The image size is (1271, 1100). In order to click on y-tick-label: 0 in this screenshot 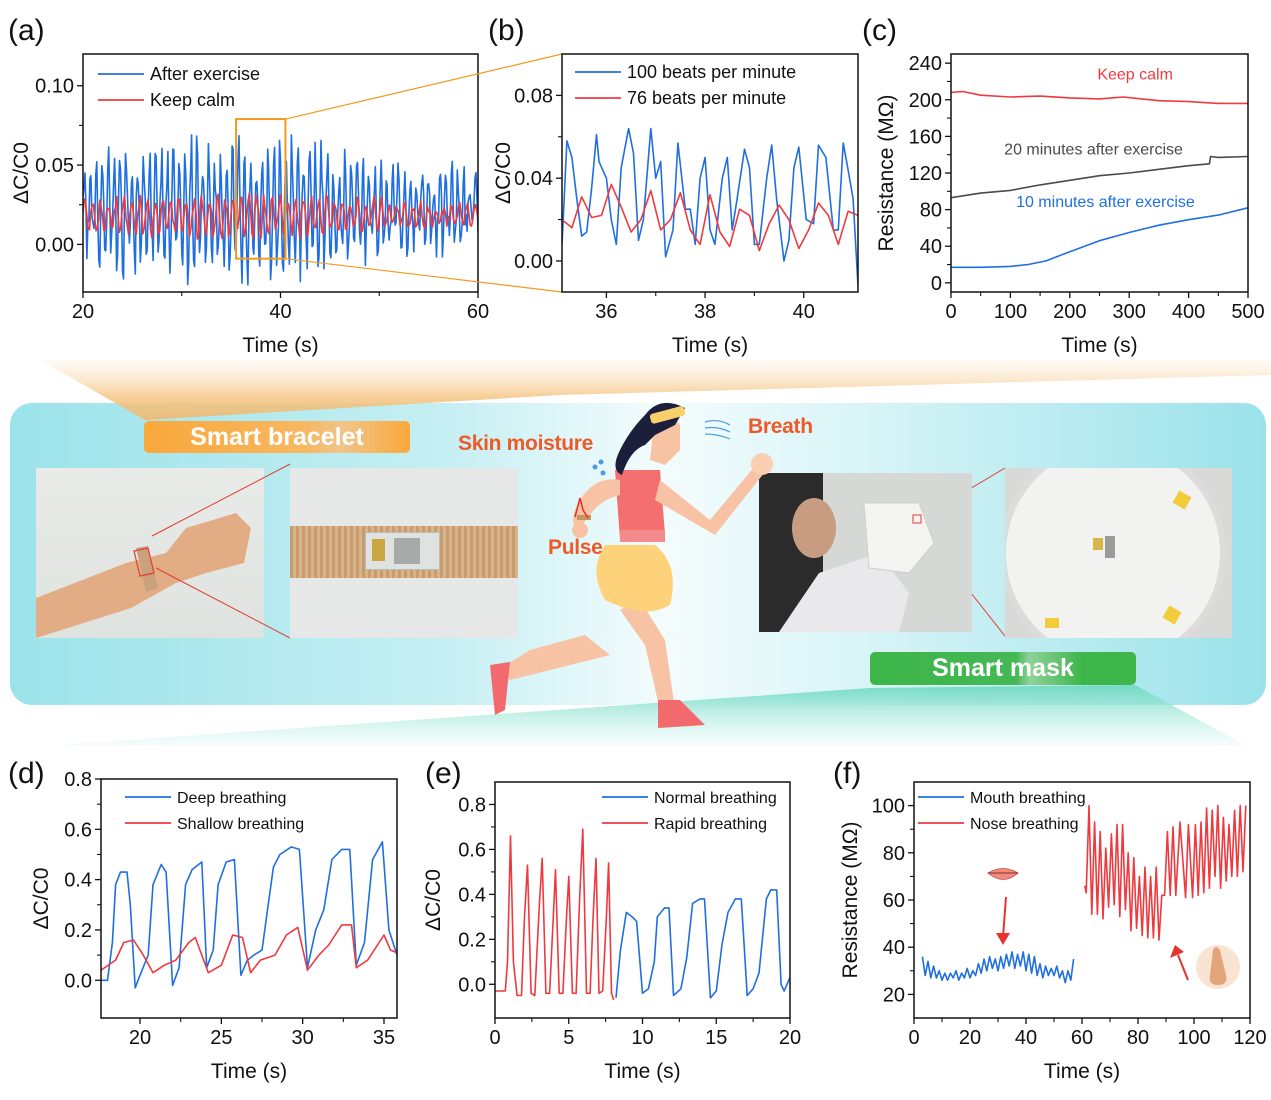, I will do `click(936, 284)`.